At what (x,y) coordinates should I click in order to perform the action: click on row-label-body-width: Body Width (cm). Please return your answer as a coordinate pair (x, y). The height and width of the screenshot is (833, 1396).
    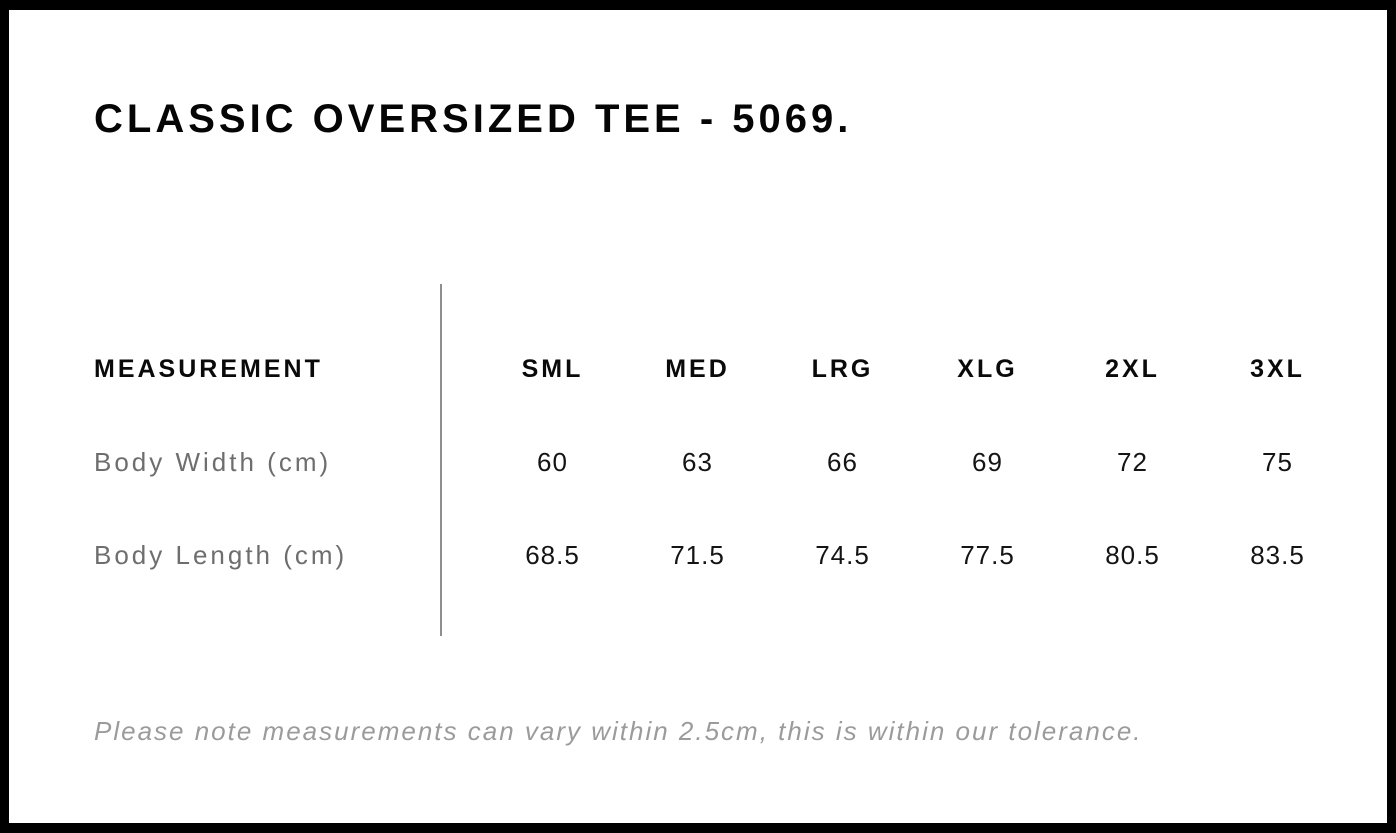
    Looking at the image, I should click on (213, 462).